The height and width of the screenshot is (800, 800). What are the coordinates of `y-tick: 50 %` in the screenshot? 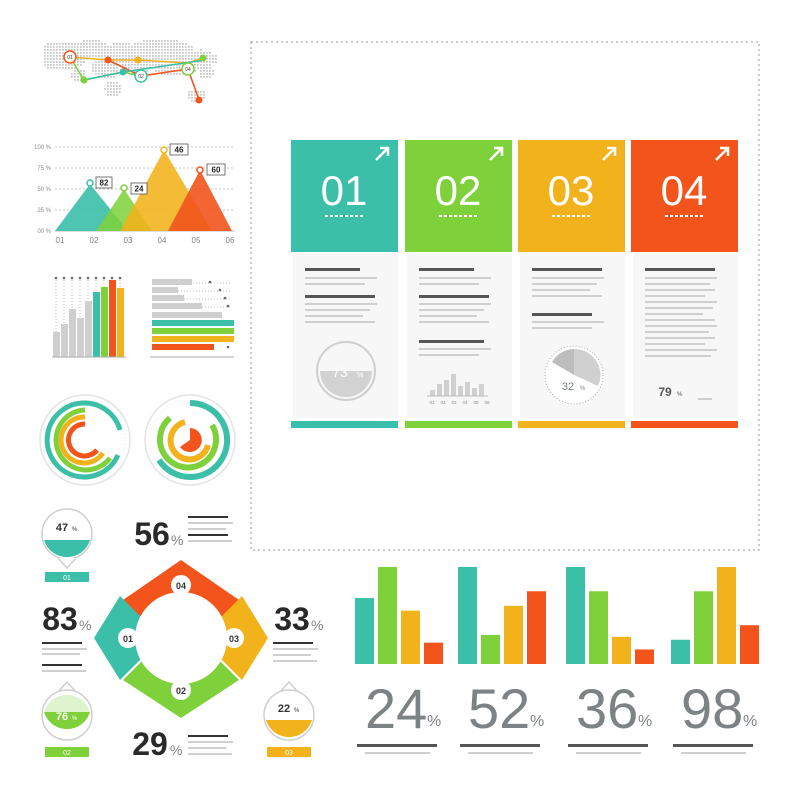 It's located at (44, 190).